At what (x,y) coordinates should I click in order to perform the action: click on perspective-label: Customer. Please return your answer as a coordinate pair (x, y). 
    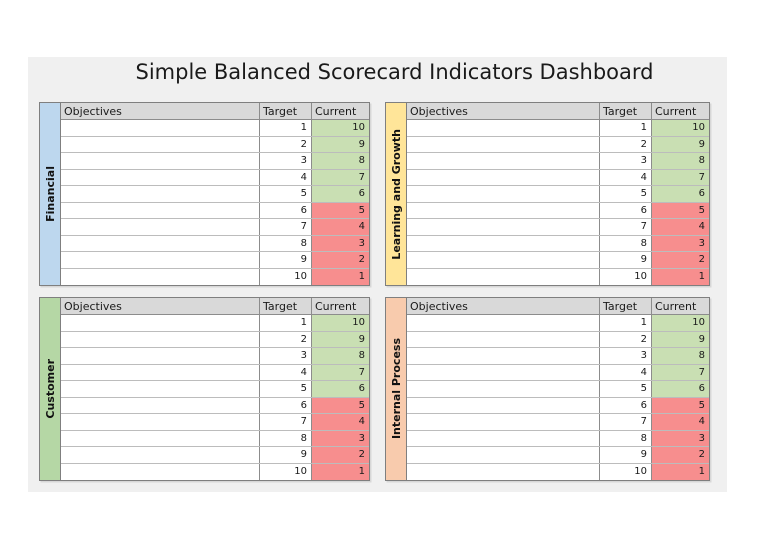
    Looking at the image, I should click on (50, 389).